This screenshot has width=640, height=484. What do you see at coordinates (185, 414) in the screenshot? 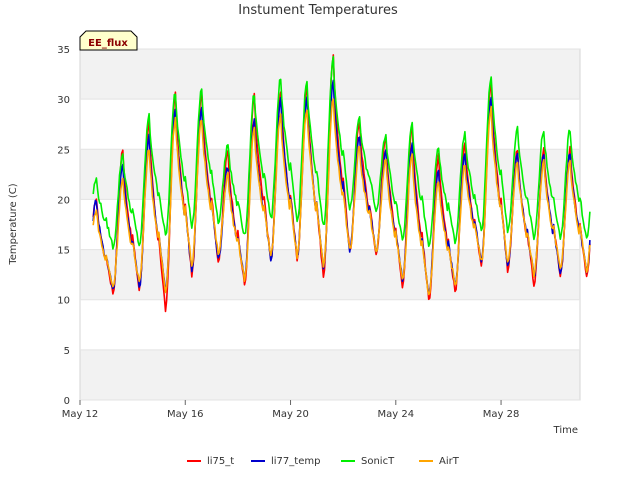
I see `x-tick-label: May 16` at bounding box center [185, 414].